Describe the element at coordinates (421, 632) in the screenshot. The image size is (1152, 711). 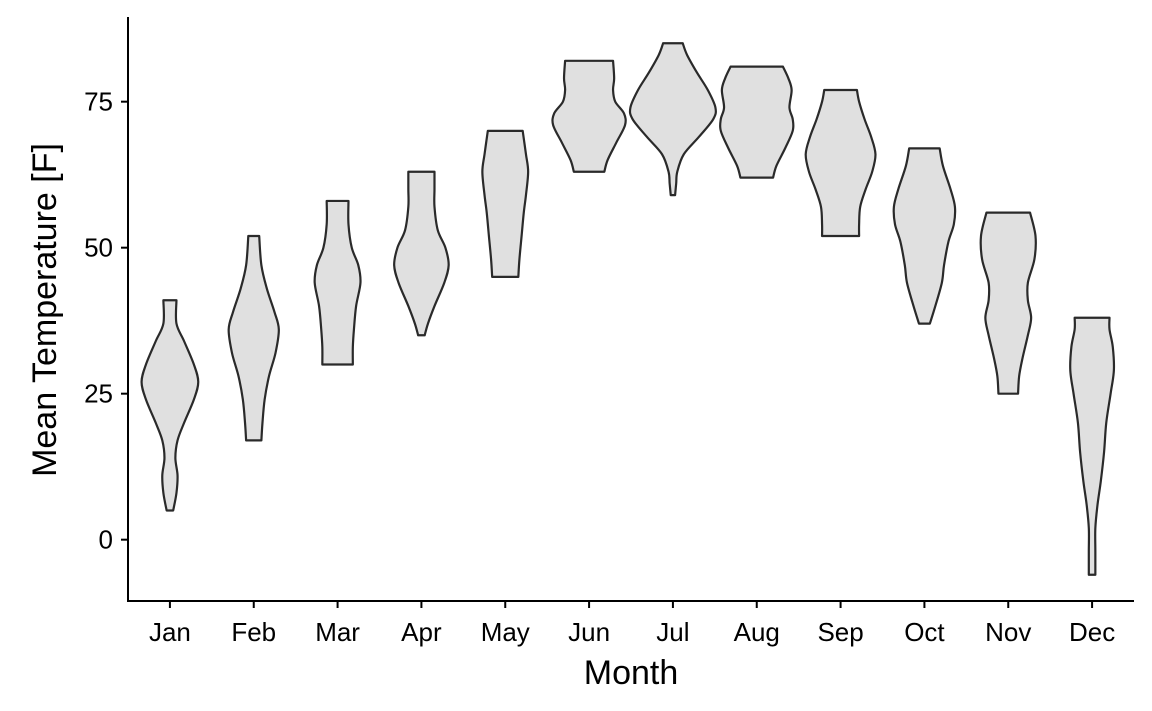
I see `x-tick-label-apr: Apr` at that location.